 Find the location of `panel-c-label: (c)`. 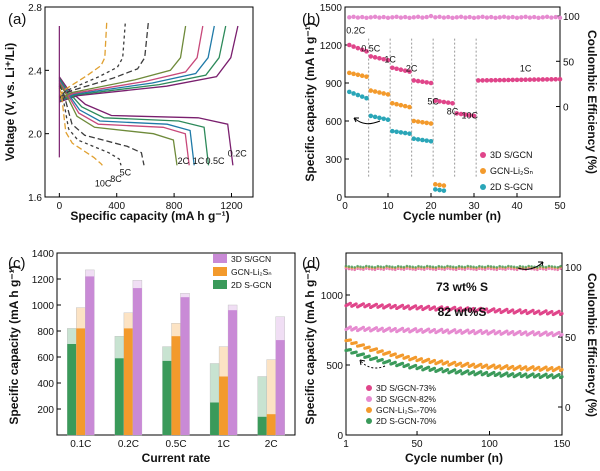

panel-c-label: (c) is located at coordinates (17, 263).